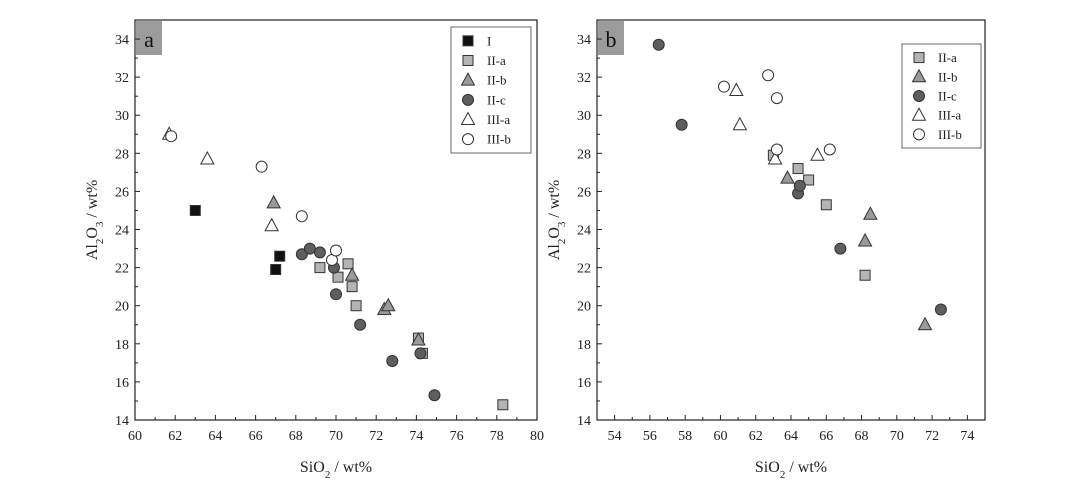  What do you see at coordinates (584, 421) in the screenshot?
I see `y-tick-label: 14` at bounding box center [584, 421].